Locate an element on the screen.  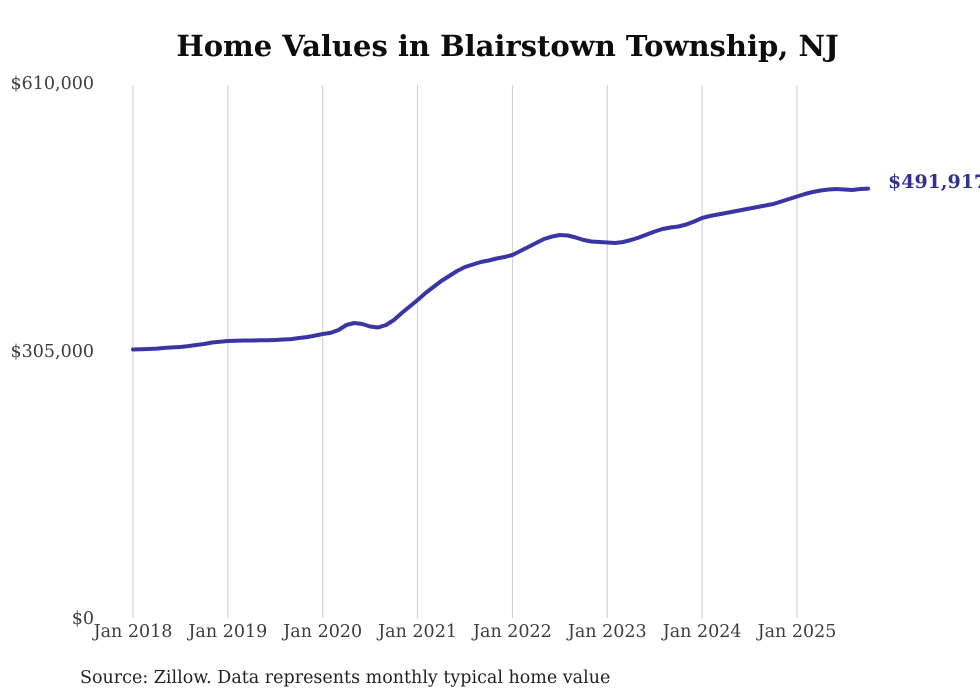
x-axis-tick-label: Jan 2018 is located at coordinates (133, 632).